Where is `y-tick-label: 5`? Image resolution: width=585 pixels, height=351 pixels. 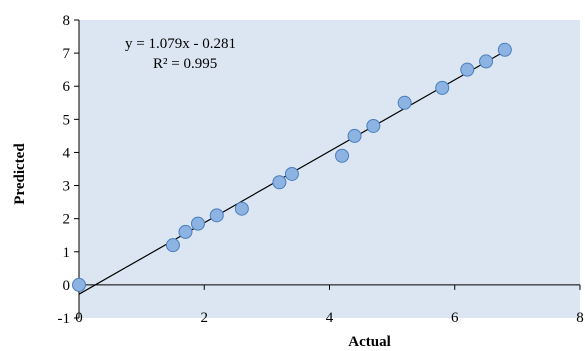
y-tick-label: 5 is located at coordinates (67, 120).